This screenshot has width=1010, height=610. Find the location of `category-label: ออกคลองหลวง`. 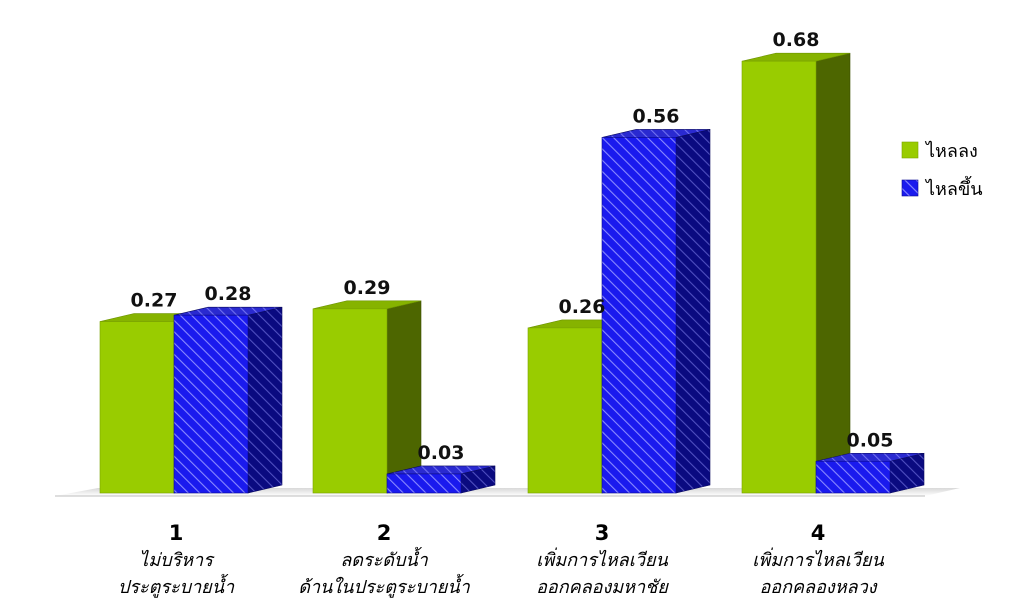

category-label: ออกคลองหลวง is located at coordinates (819, 587).